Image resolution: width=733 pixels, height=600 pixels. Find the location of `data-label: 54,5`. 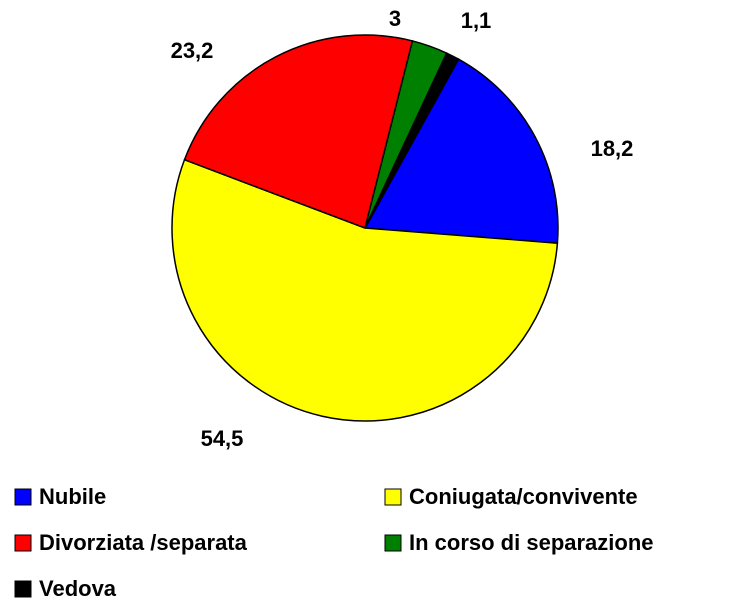

data-label: 54,5 is located at coordinates (222, 438).